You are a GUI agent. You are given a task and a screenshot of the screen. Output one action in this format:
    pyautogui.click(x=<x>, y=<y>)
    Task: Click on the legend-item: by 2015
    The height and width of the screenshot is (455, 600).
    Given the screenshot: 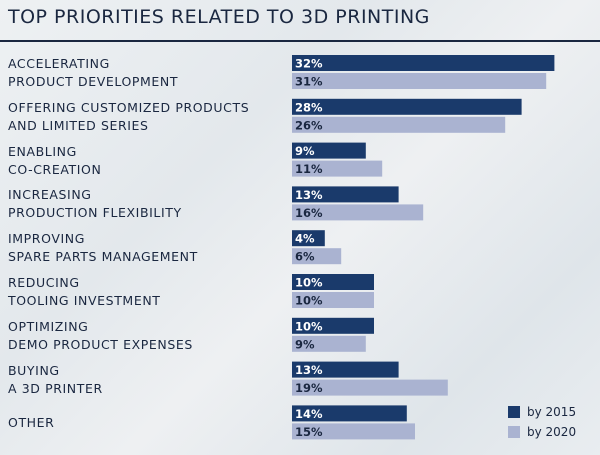 What is the action you would take?
    pyautogui.click(x=542, y=412)
    